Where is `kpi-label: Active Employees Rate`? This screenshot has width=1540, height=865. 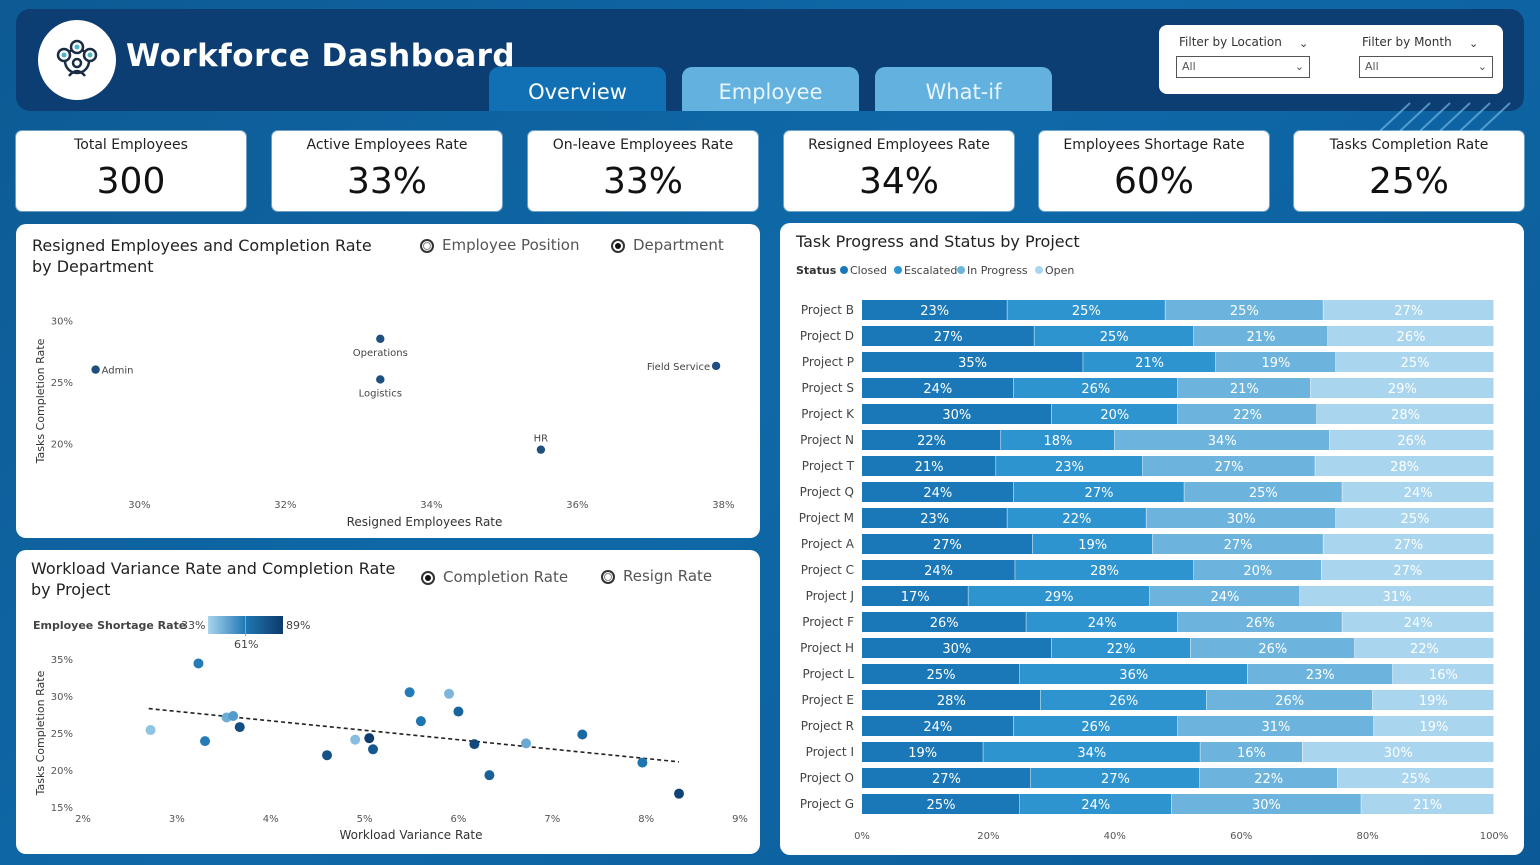
kpi-label: Active Employees Rate is located at coordinates (387, 145).